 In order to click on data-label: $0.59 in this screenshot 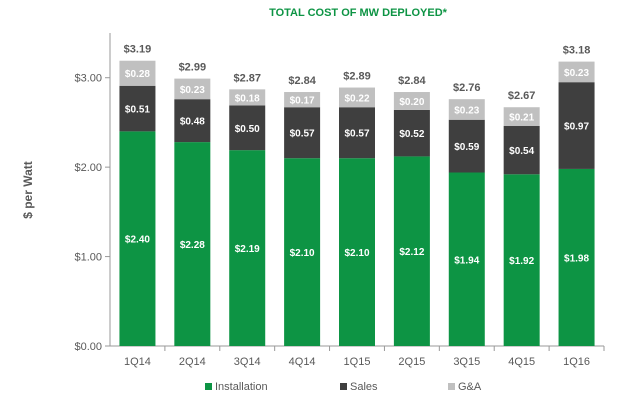, I will do `click(466, 147)`.